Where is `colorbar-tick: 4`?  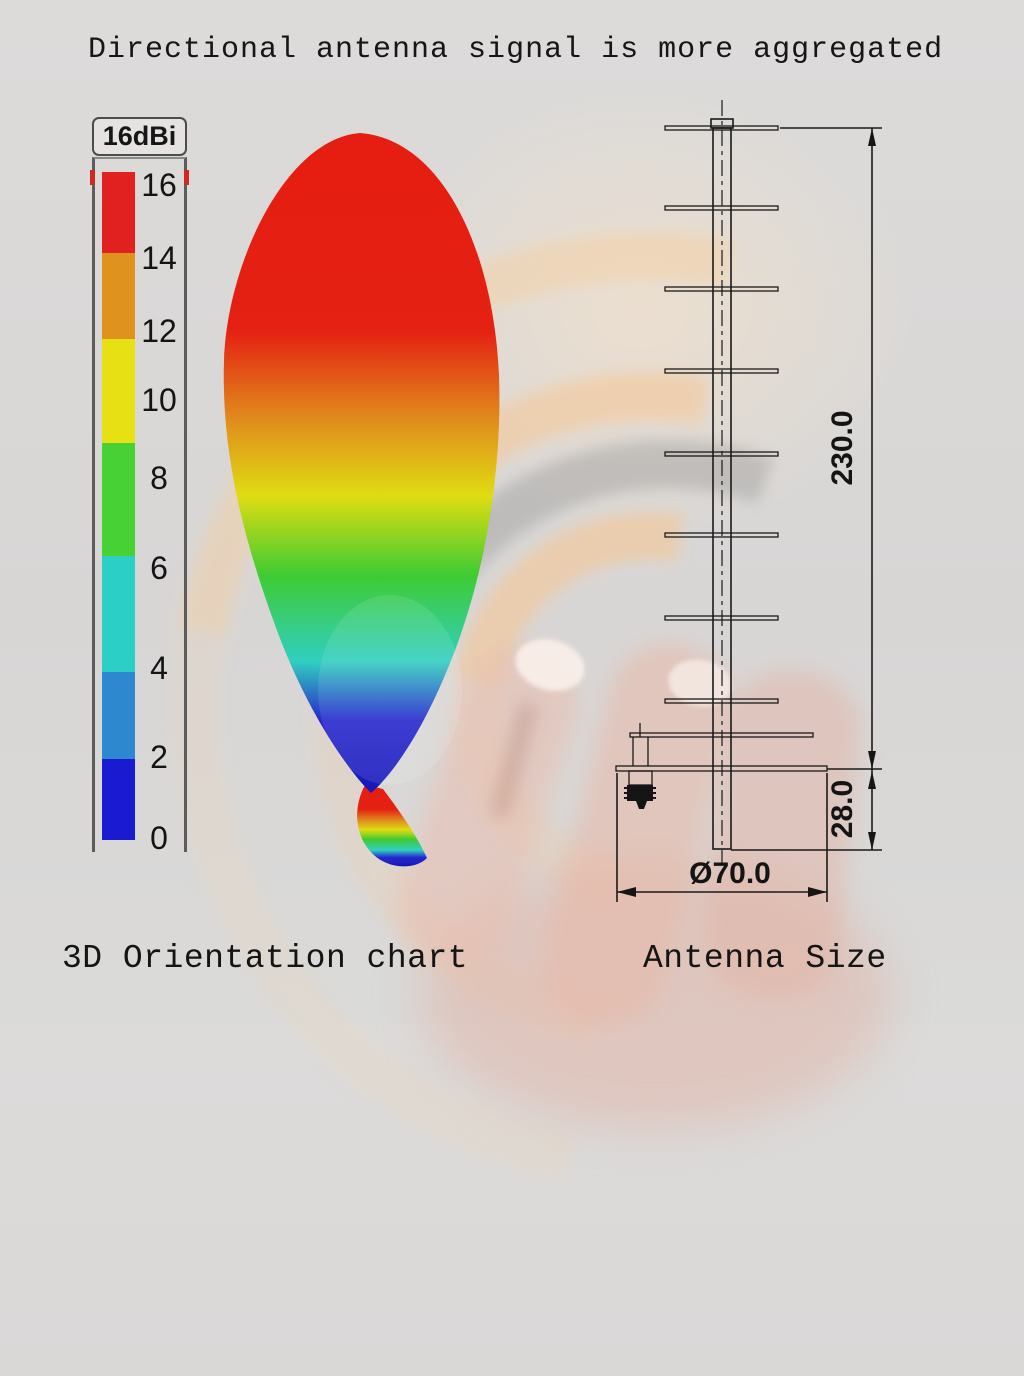
colorbar-tick: 4 is located at coordinates (159, 668).